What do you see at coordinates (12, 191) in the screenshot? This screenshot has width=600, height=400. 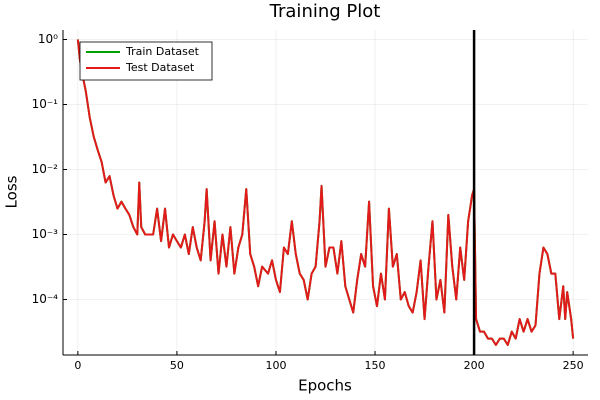 I see `y-axis-label: Loss` at bounding box center [12, 191].